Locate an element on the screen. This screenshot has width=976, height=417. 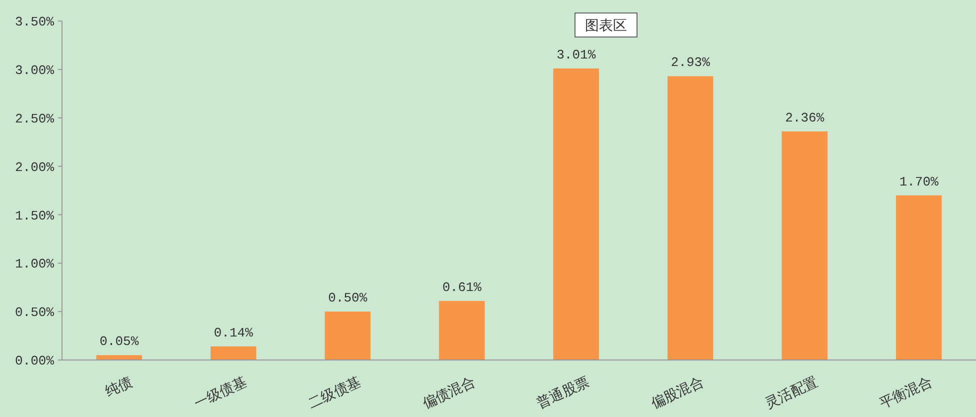
data-label: 0.61% is located at coordinates (462, 287).